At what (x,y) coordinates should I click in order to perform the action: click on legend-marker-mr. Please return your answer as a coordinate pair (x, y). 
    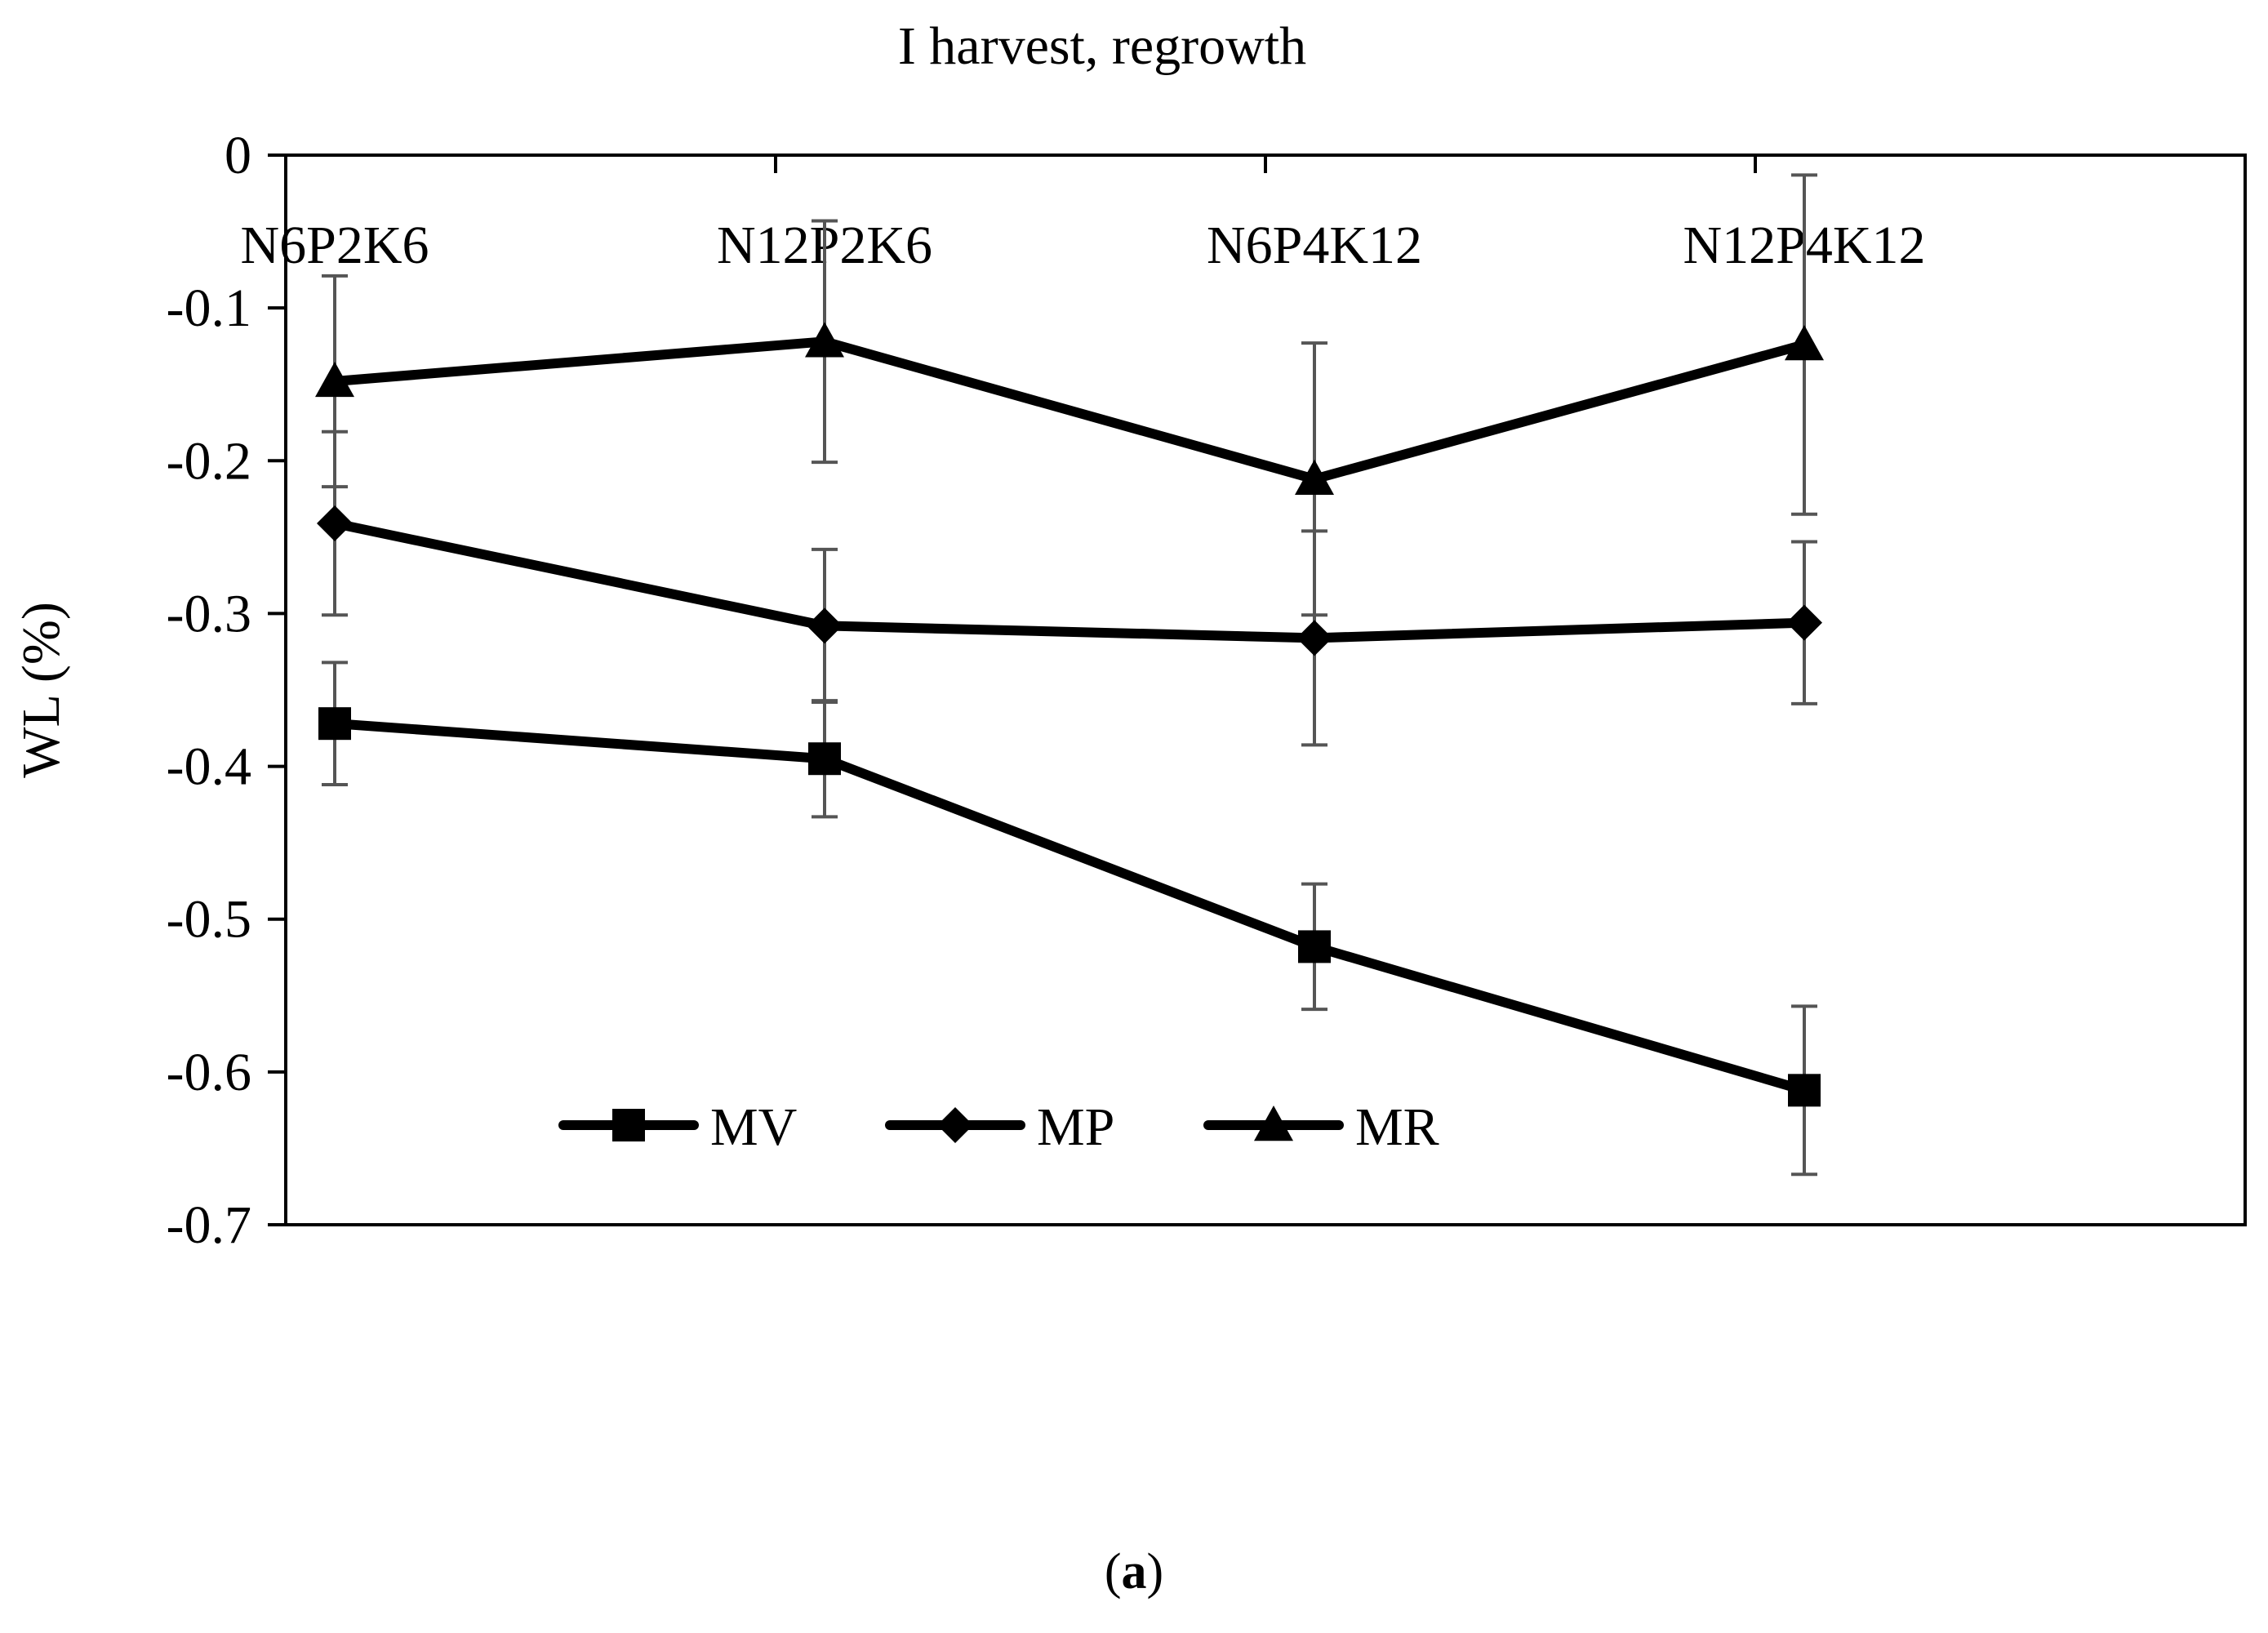
    Looking at the image, I should click on (1274, 1123).